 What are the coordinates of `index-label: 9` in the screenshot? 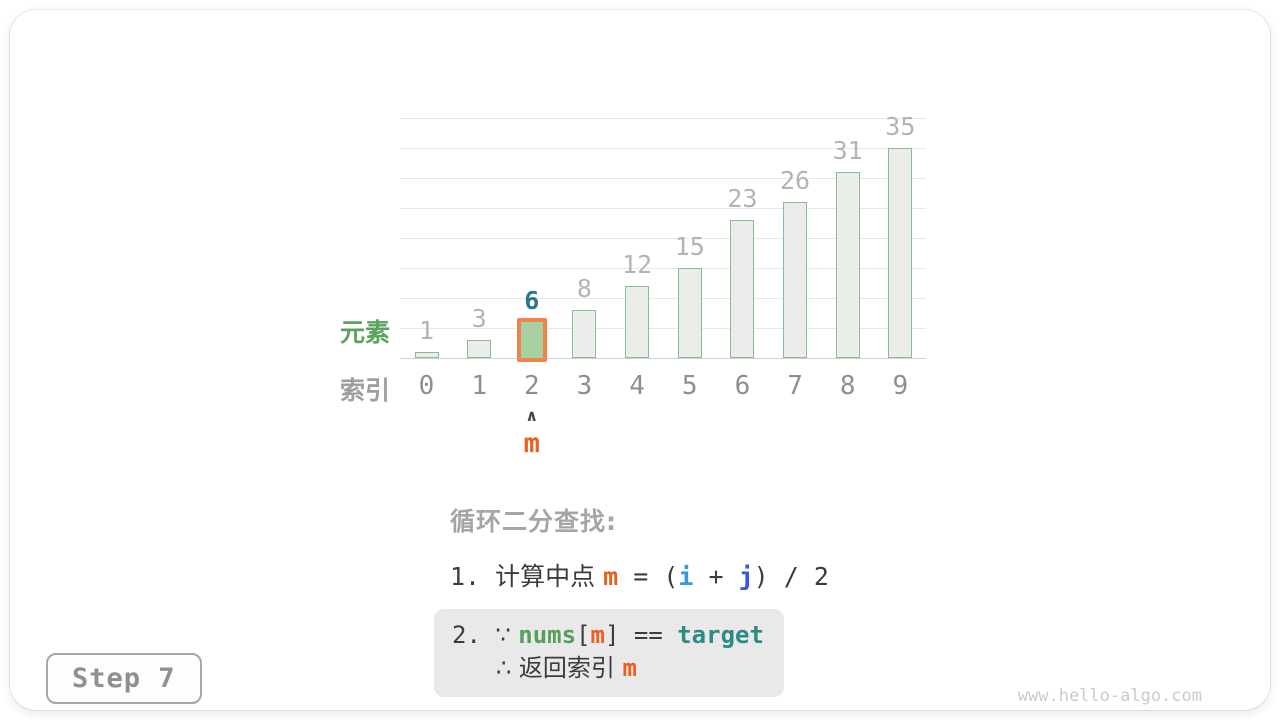 It's located at (900, 386).